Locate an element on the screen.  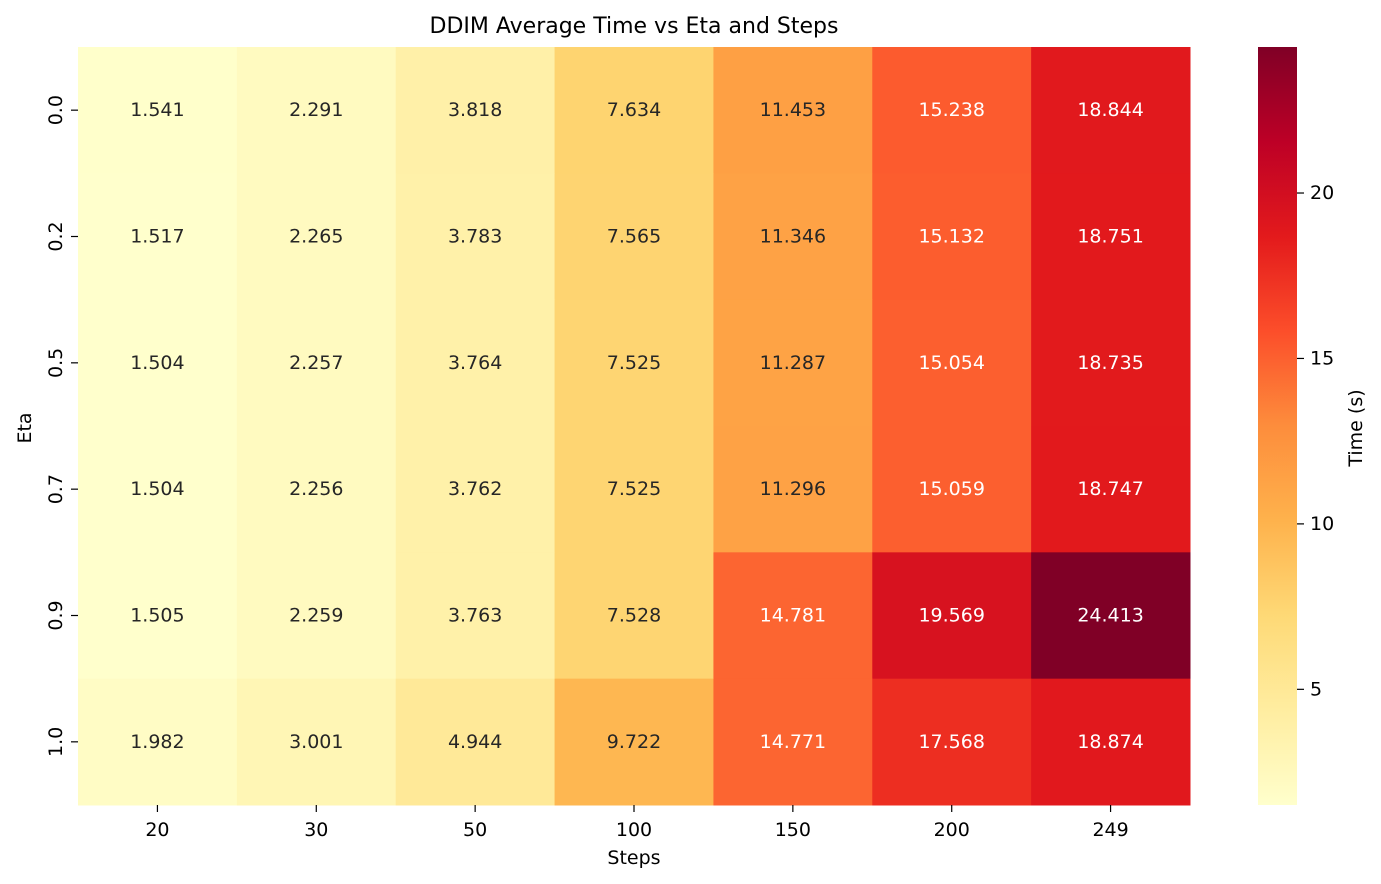
heatmap-cell-label: 15.132 is located at coordinates (951, 237).